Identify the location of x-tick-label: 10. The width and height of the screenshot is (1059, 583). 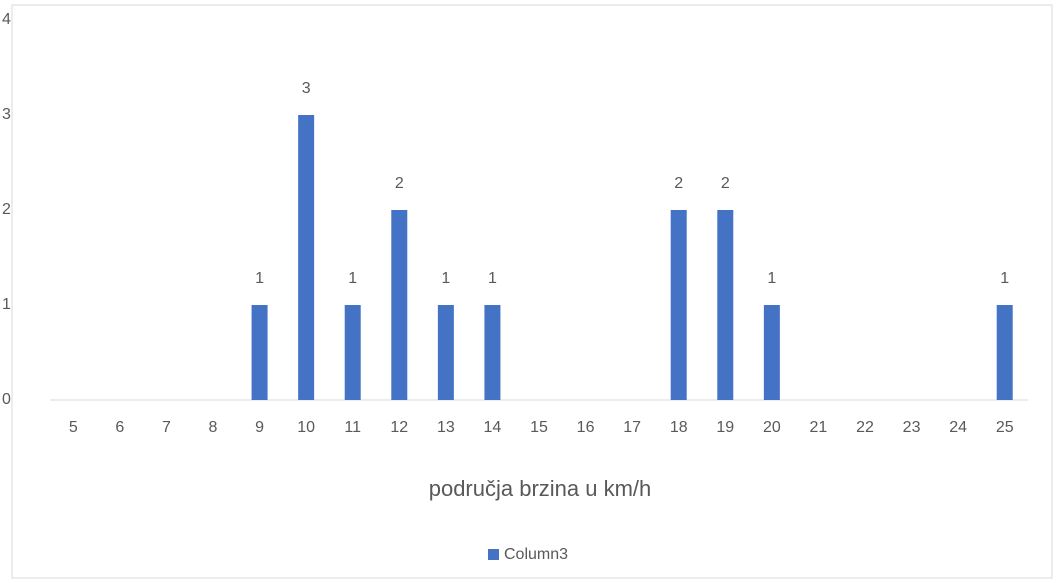
(306, 427).